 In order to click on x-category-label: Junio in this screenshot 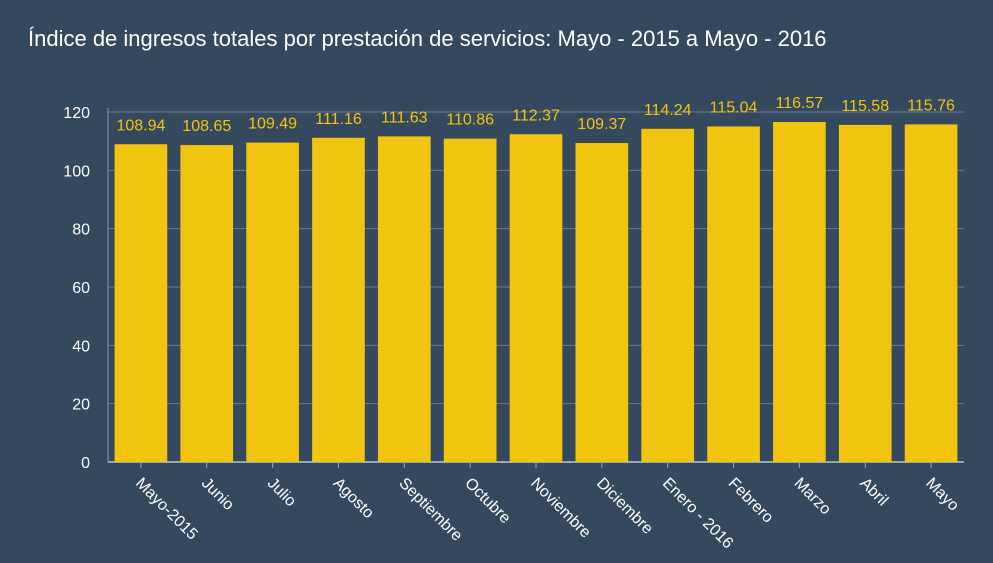, I will do `click(217, 494)`.